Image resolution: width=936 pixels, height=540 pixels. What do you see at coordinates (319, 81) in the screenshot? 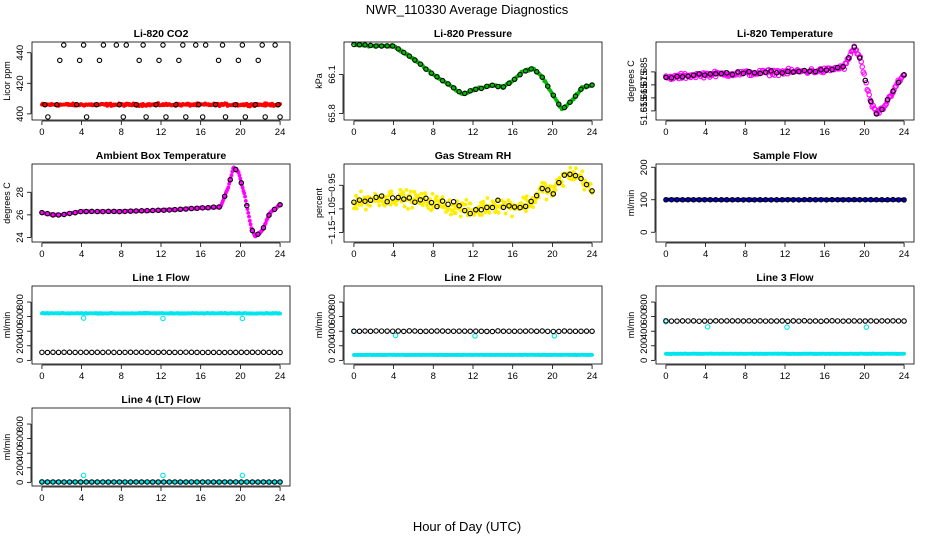
I see `panel-li-820-pressure-ylabel: kPa` at bounding box center [319, 81].